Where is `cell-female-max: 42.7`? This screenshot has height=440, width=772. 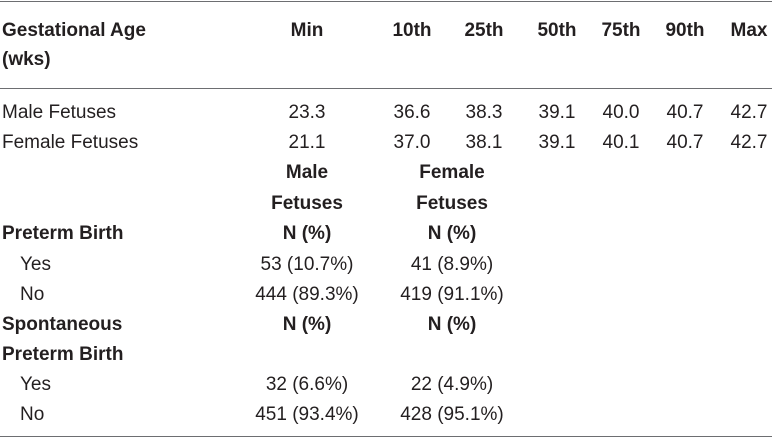
cell-female-max: 42.7 is located at coordinates (749, 142).